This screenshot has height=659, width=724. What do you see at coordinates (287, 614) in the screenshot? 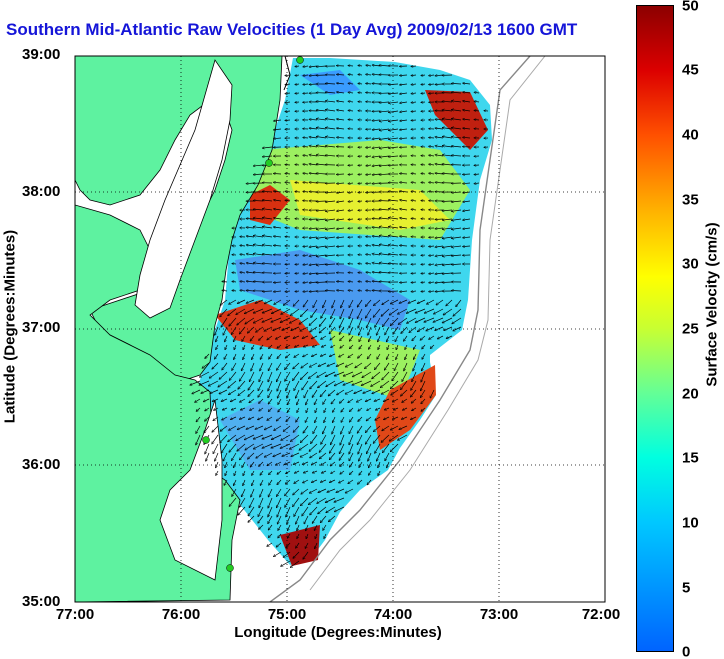
I see `xtick-75: 75:00` at bounding box center [287, 614].